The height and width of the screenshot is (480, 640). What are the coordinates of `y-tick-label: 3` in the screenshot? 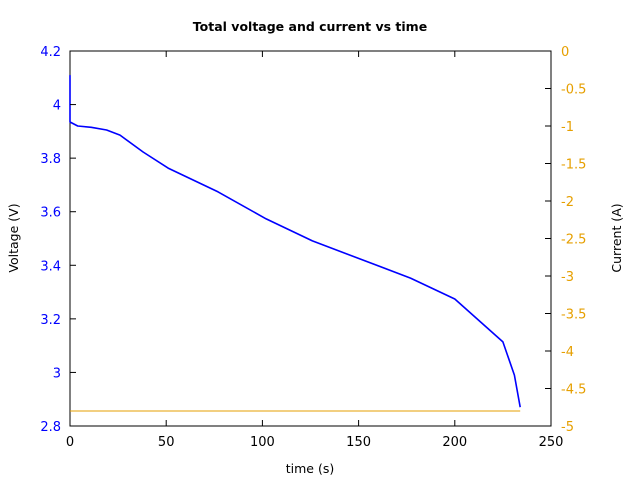 It's located at (57, 373).